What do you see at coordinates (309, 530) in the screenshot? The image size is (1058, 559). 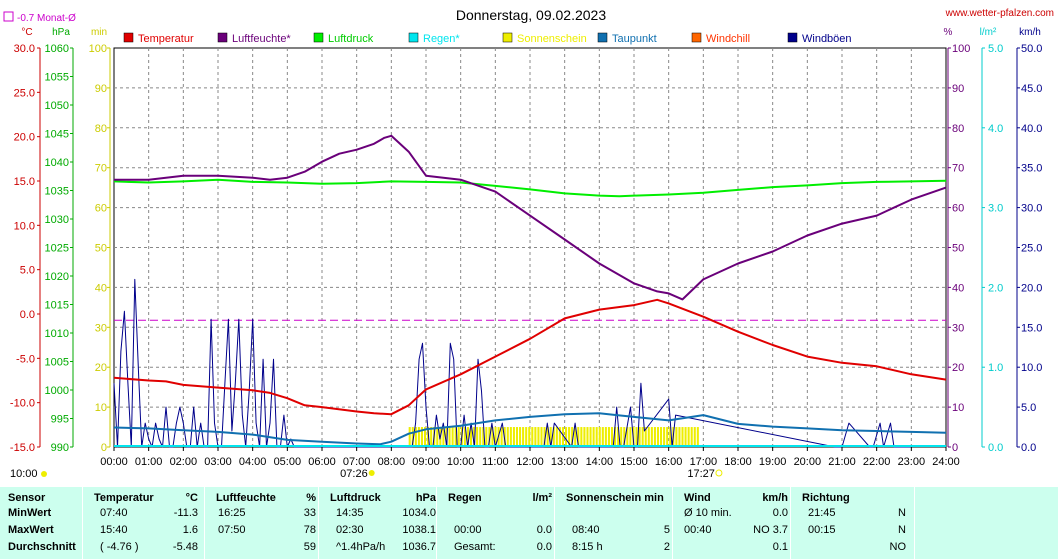 I see `stats-value-humidity: 78` at bounding box center [309, 530].